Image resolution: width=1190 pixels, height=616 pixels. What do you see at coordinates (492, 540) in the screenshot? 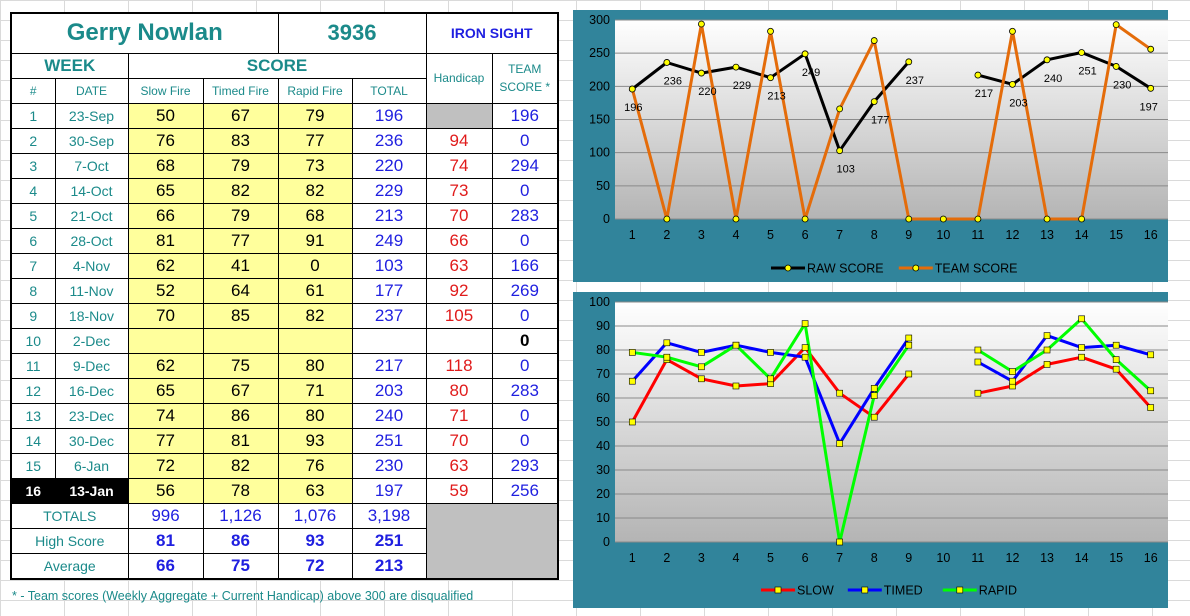
I see `summary-grey-block` at bounding box center [492, 540].